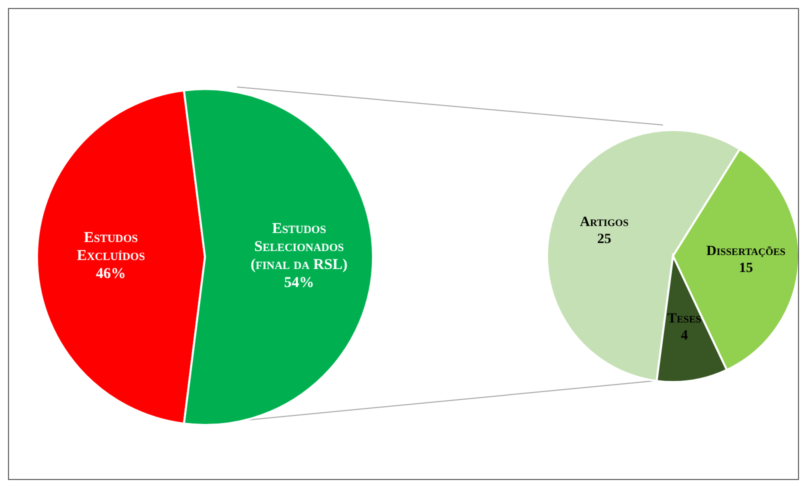 This screenshot has width=805, height=486. Describe the element at coordinates (299, 247) in the screenshot. I see `slice-label: Estudos Selecionados (final da RSL)` at that location.